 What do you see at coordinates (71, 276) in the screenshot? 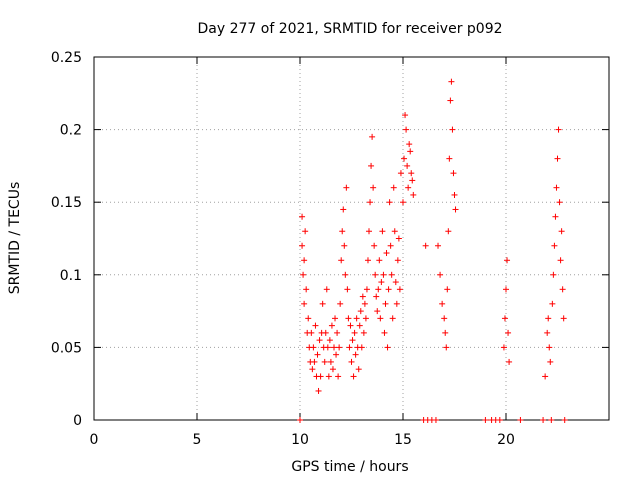
I see `y-tick-label: 0.1` at bounding box center [71, 276].